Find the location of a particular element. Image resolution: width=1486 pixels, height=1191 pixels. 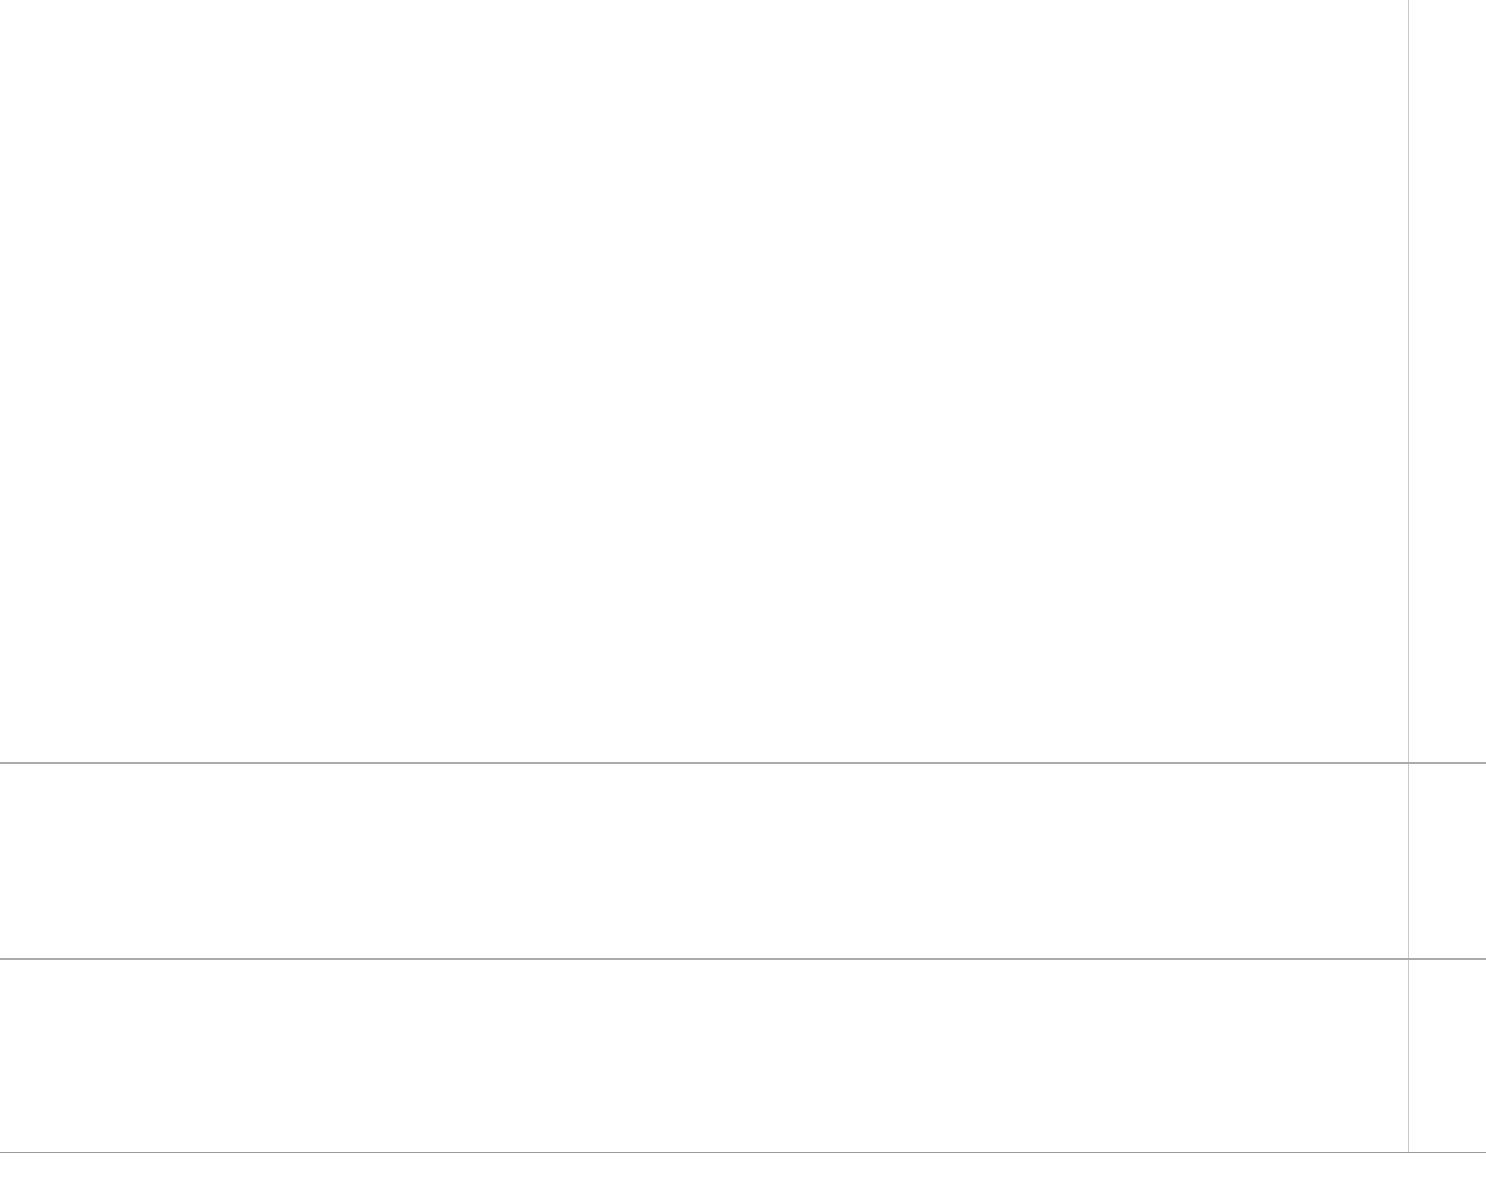

panel-divider-main-volume is located at coordinates (743, 763).